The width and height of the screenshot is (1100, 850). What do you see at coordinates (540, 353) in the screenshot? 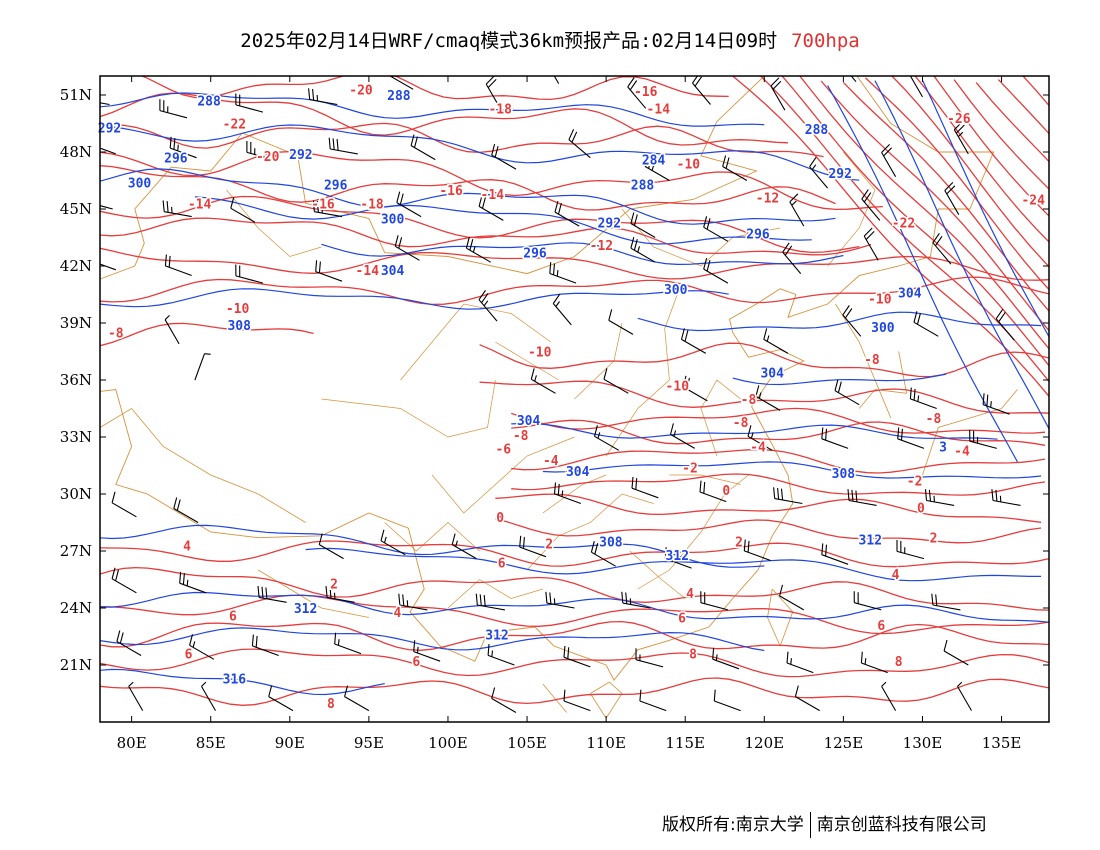
I see `temperature-label: -10` at bounding box center [540, 353].